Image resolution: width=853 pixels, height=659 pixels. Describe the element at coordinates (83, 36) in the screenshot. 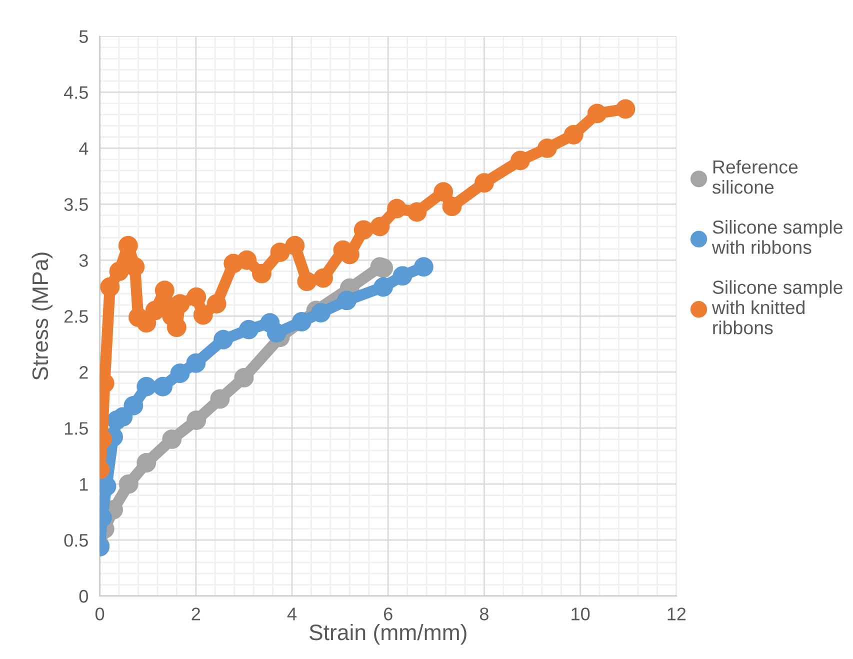

I see `y-tick-label: 5` at that location.